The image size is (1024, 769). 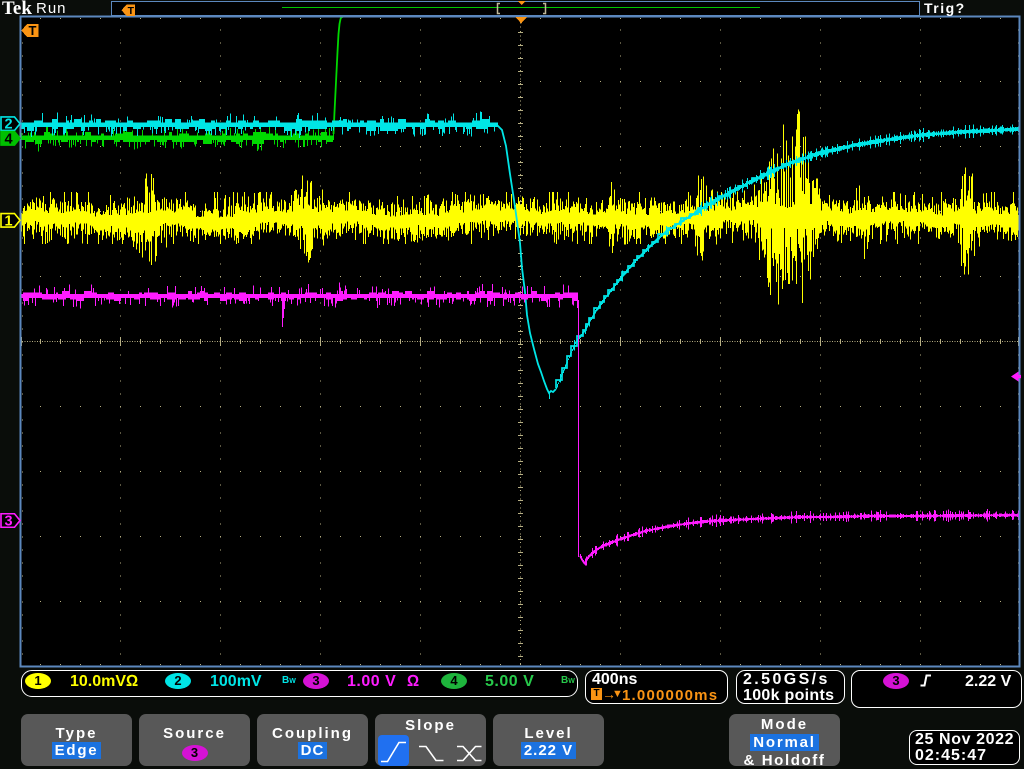 What do you see at coordinates (8, 125) in the screenshot?
I see `svg-text: 2` at bounding box center [8, 125].